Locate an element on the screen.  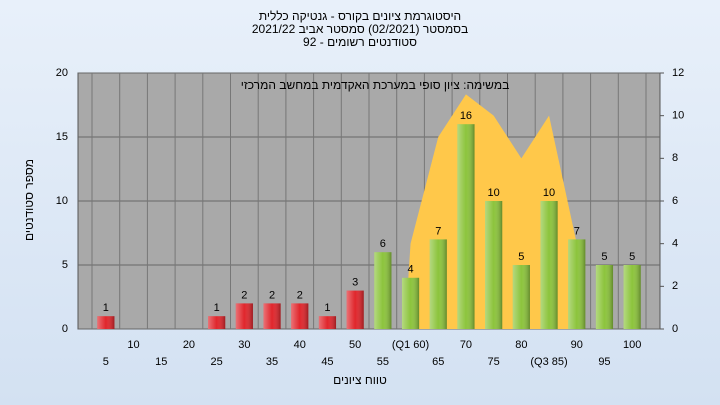
title-line: סטודנטים רשומים - 92 is located at coordinates (360, 42).